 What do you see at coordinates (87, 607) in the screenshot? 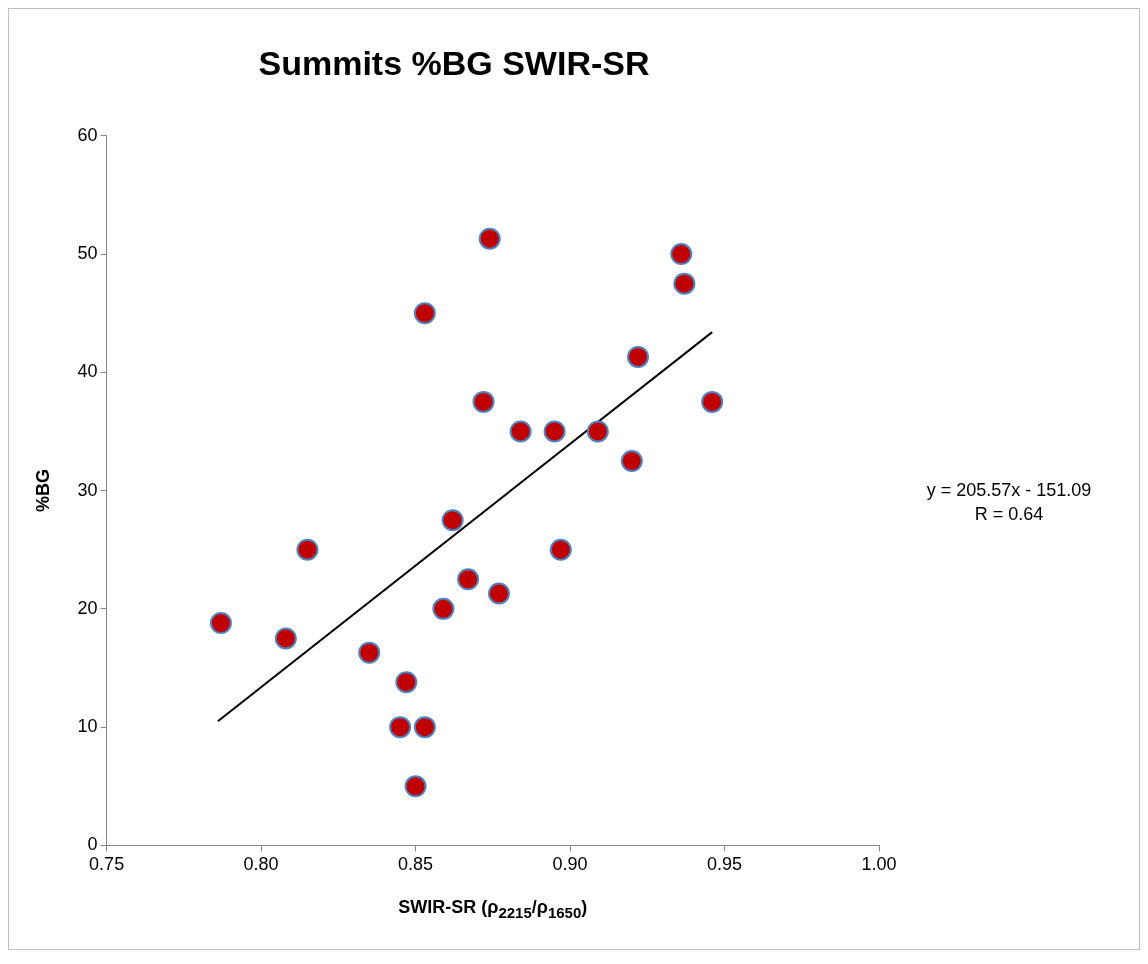
I see `y-tick-label: 20` at bounding box center [87, 607].